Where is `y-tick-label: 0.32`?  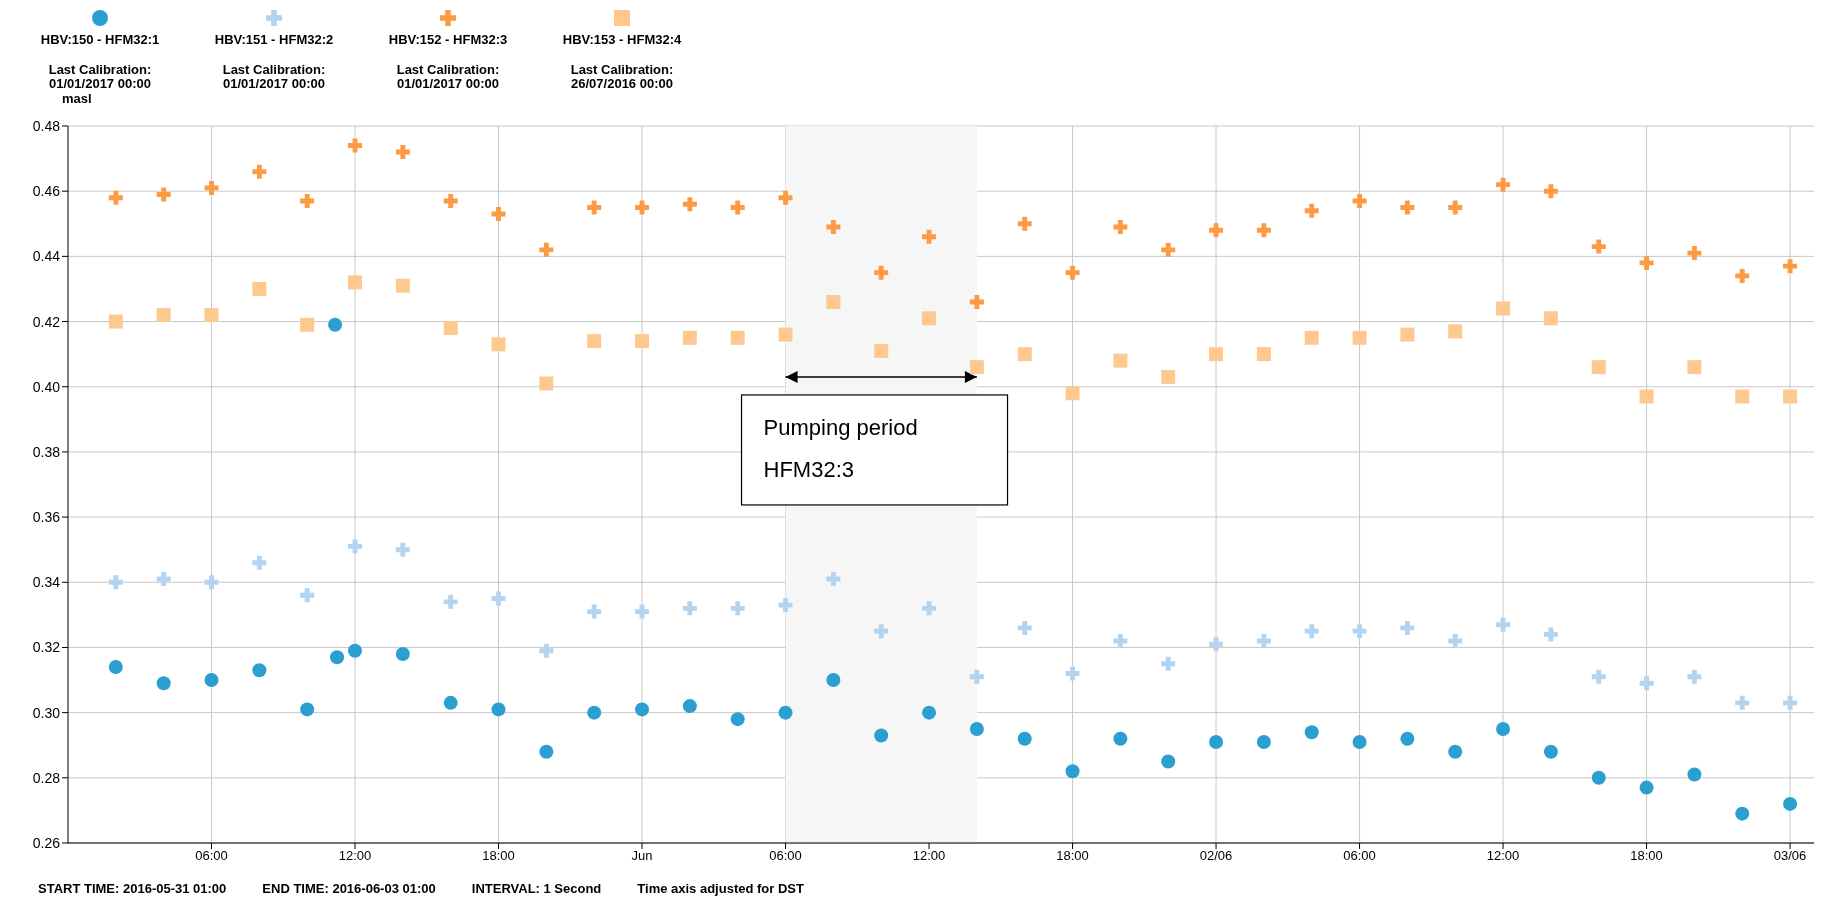
y-tick-label: 0.32 is located at coordinates (46, 647).